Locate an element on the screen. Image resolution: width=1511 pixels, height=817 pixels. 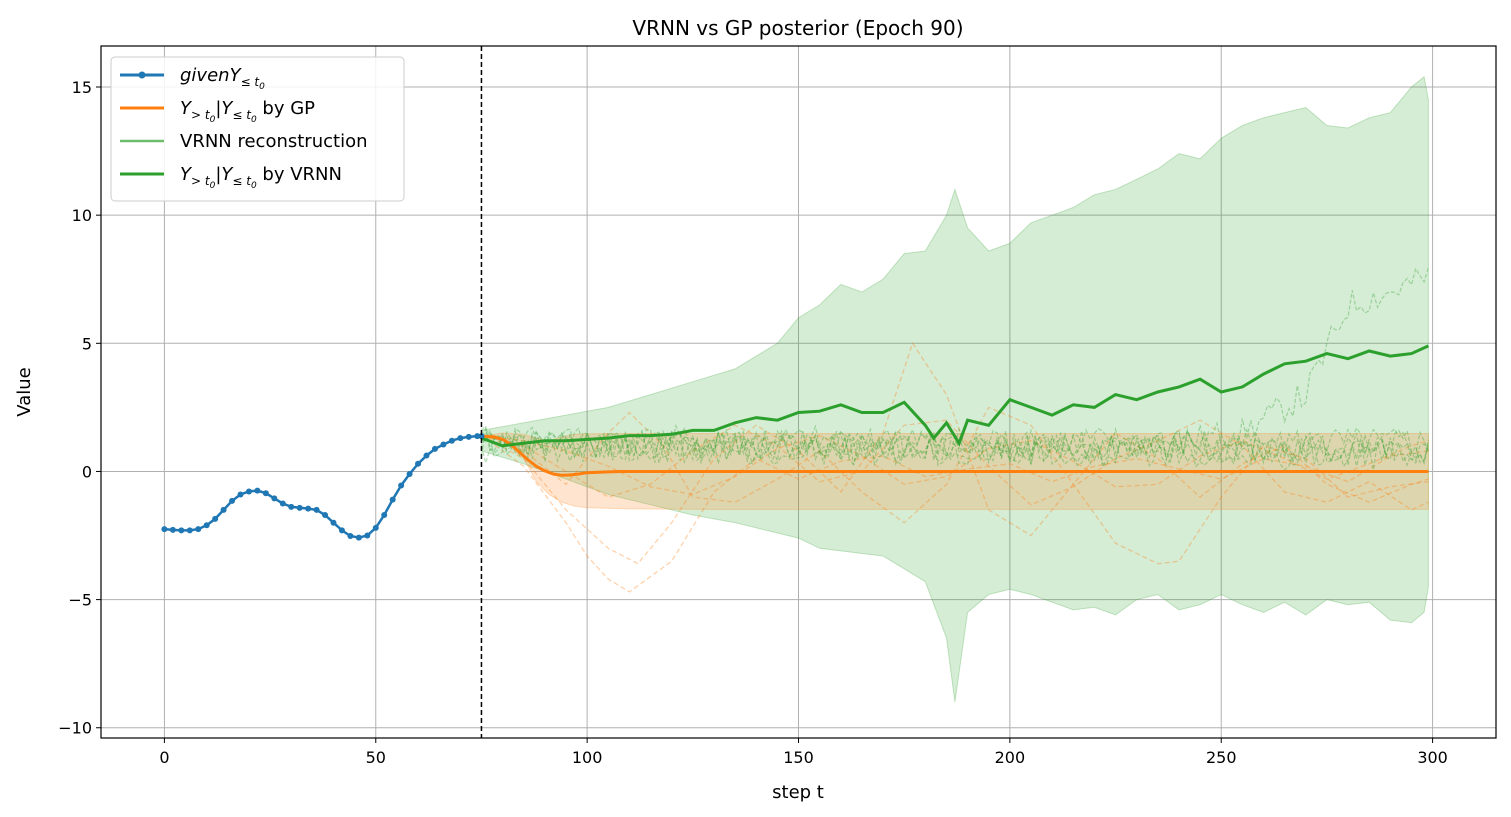
vrnn-mean-line is located at coordinates (955, 396).